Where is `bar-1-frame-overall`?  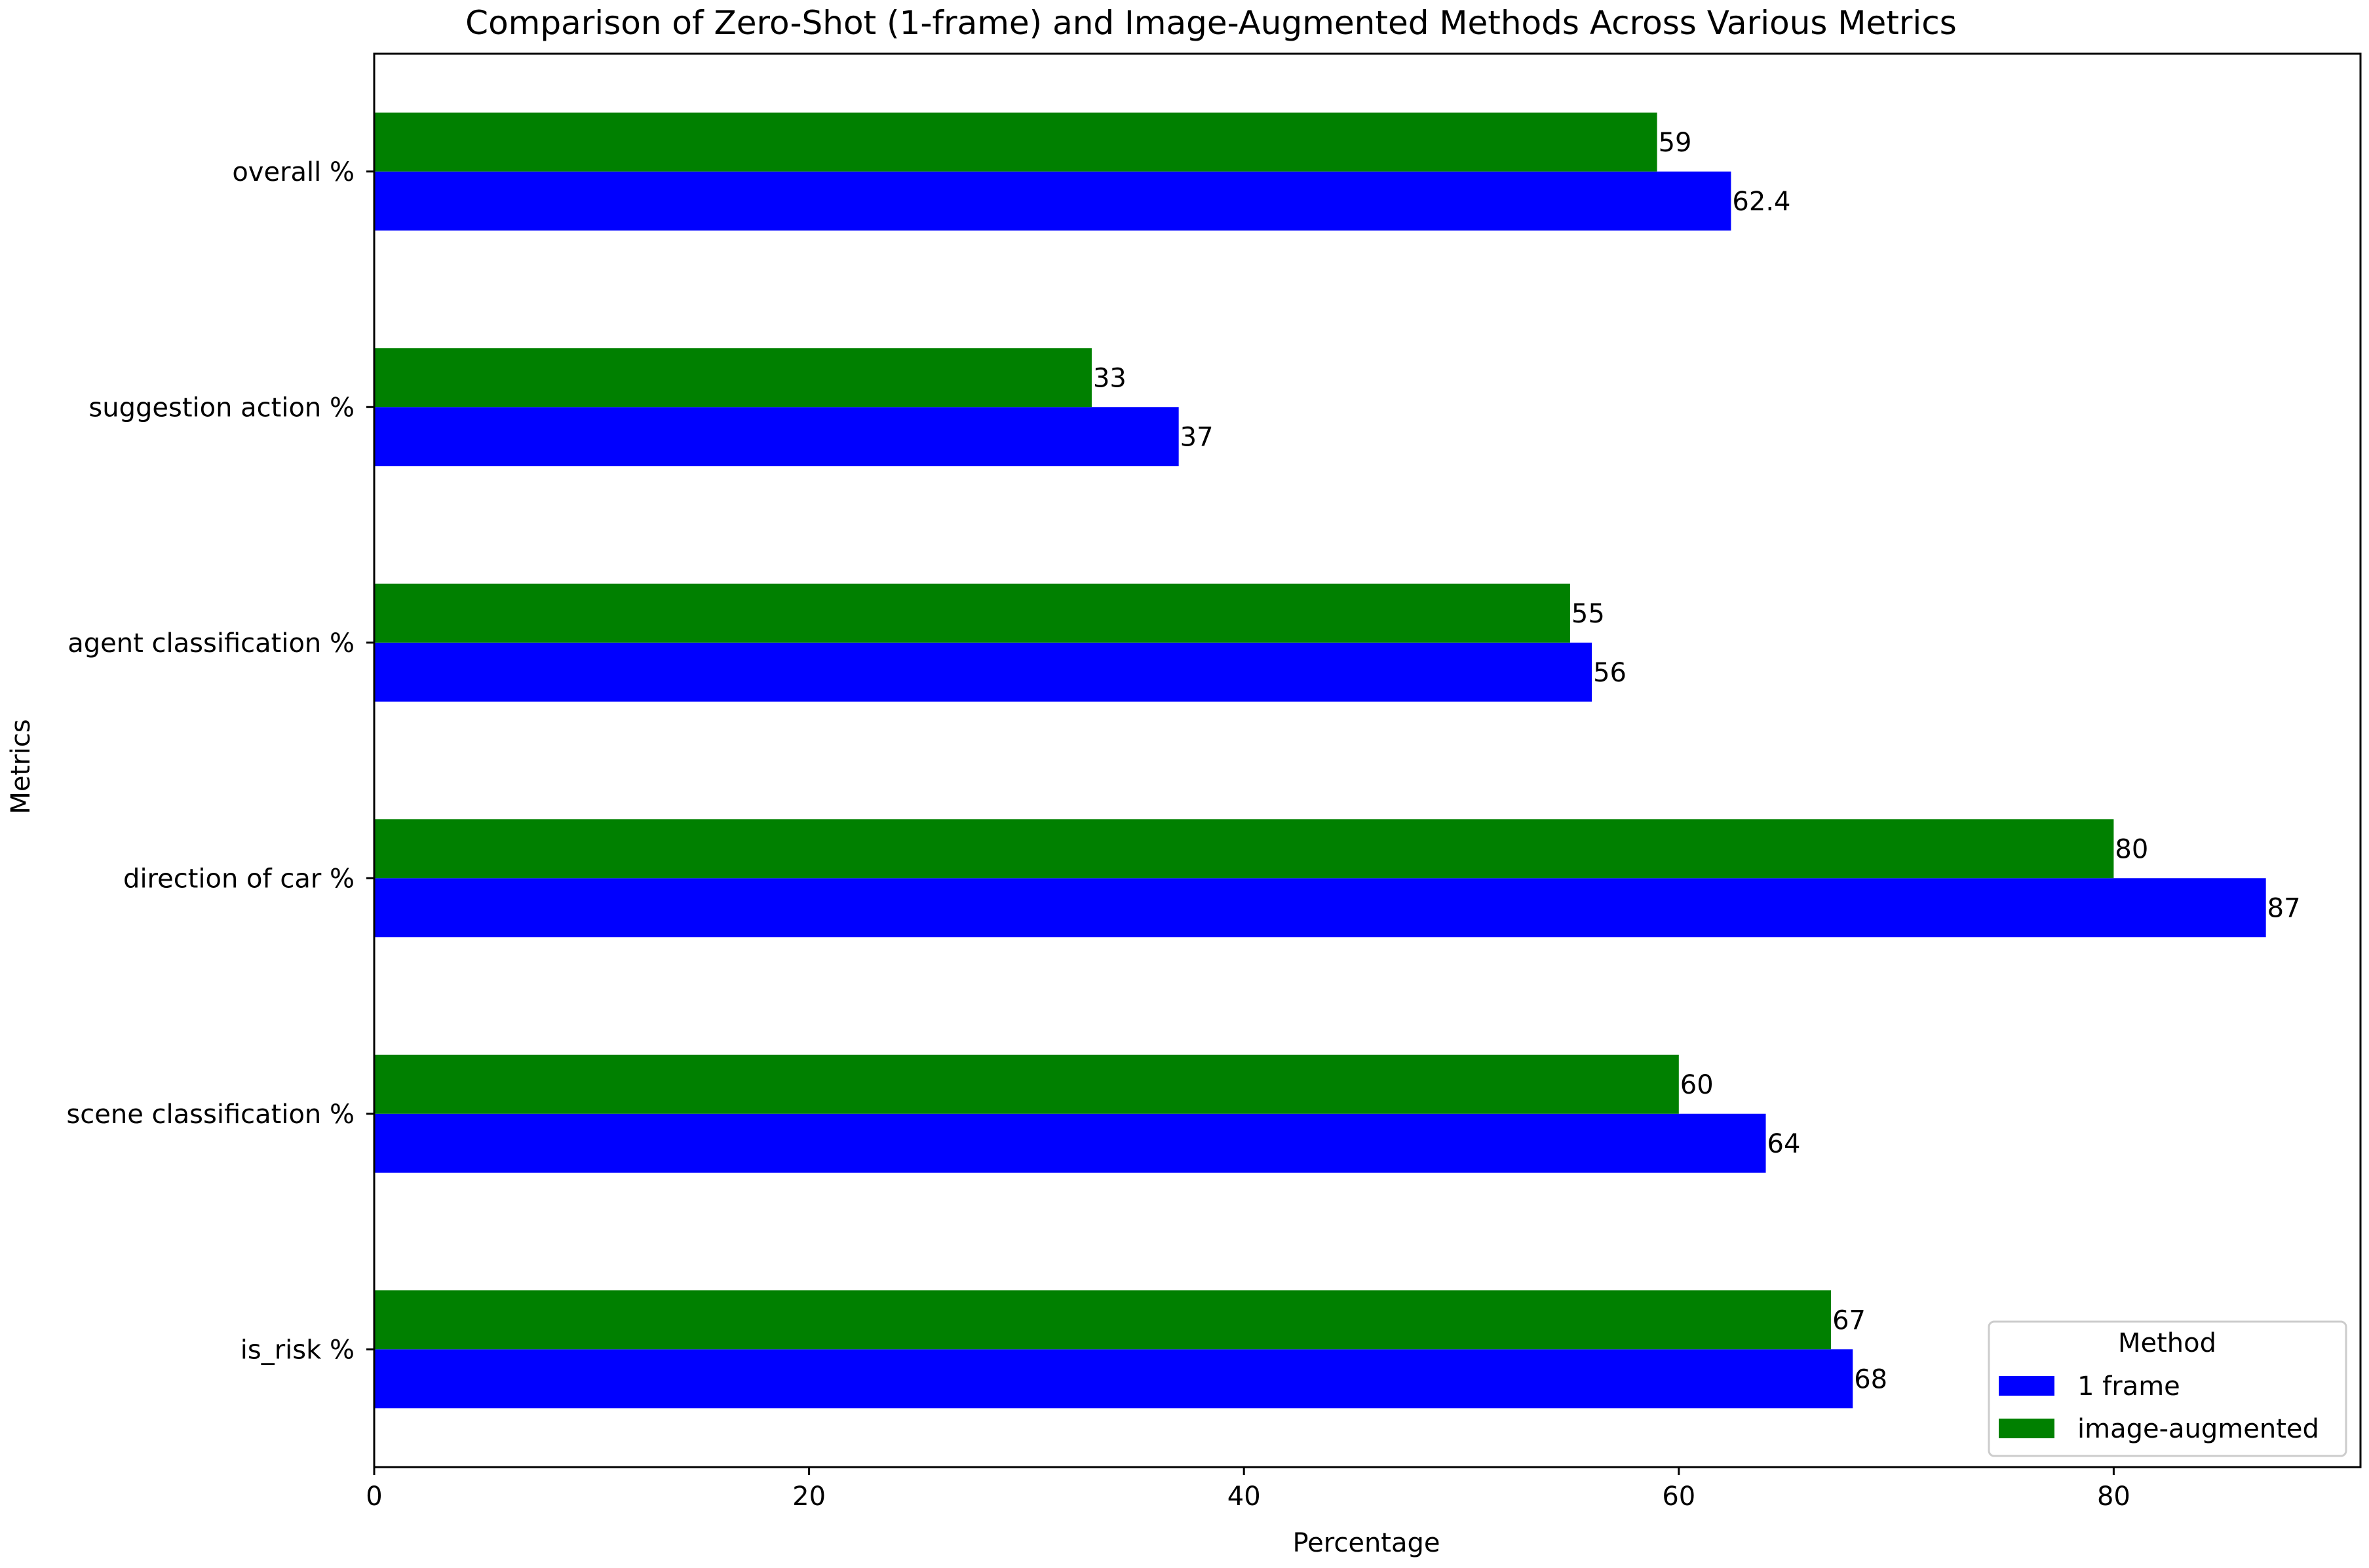 bar-1-frame-overall is located at coordinates (1052, 201).